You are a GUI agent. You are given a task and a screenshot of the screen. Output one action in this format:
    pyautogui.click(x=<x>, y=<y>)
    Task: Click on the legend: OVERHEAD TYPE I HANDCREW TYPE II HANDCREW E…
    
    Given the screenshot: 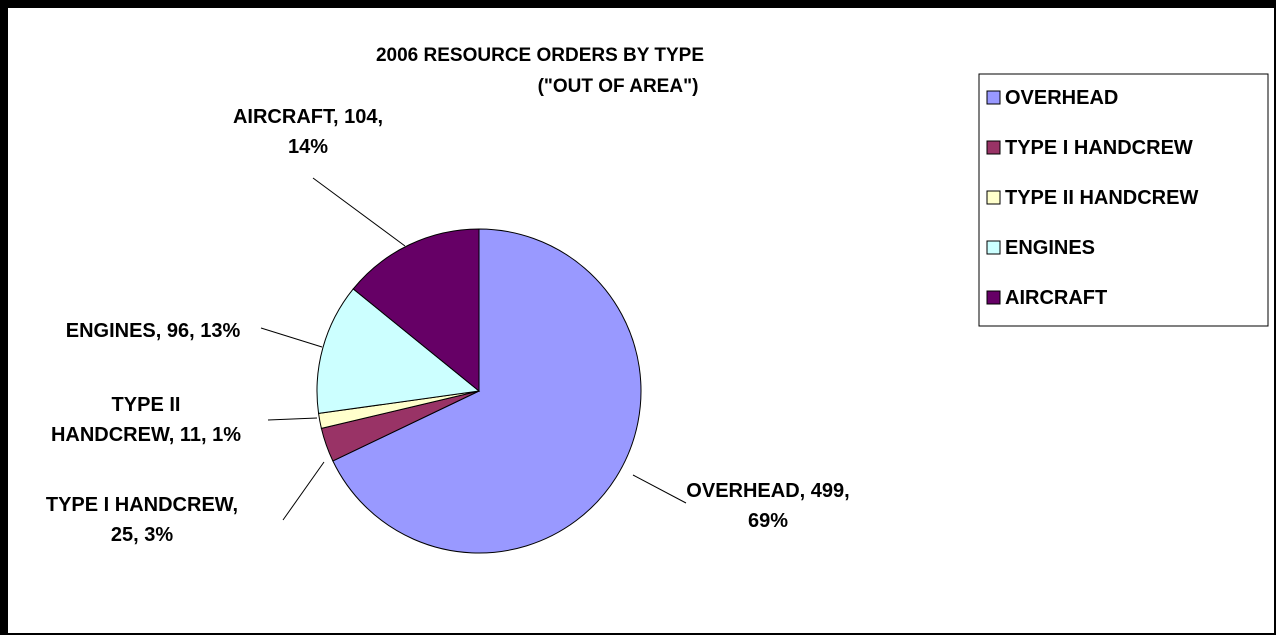 What is the action you would take?
    pyautogui.click(x=1123, y=200)
    